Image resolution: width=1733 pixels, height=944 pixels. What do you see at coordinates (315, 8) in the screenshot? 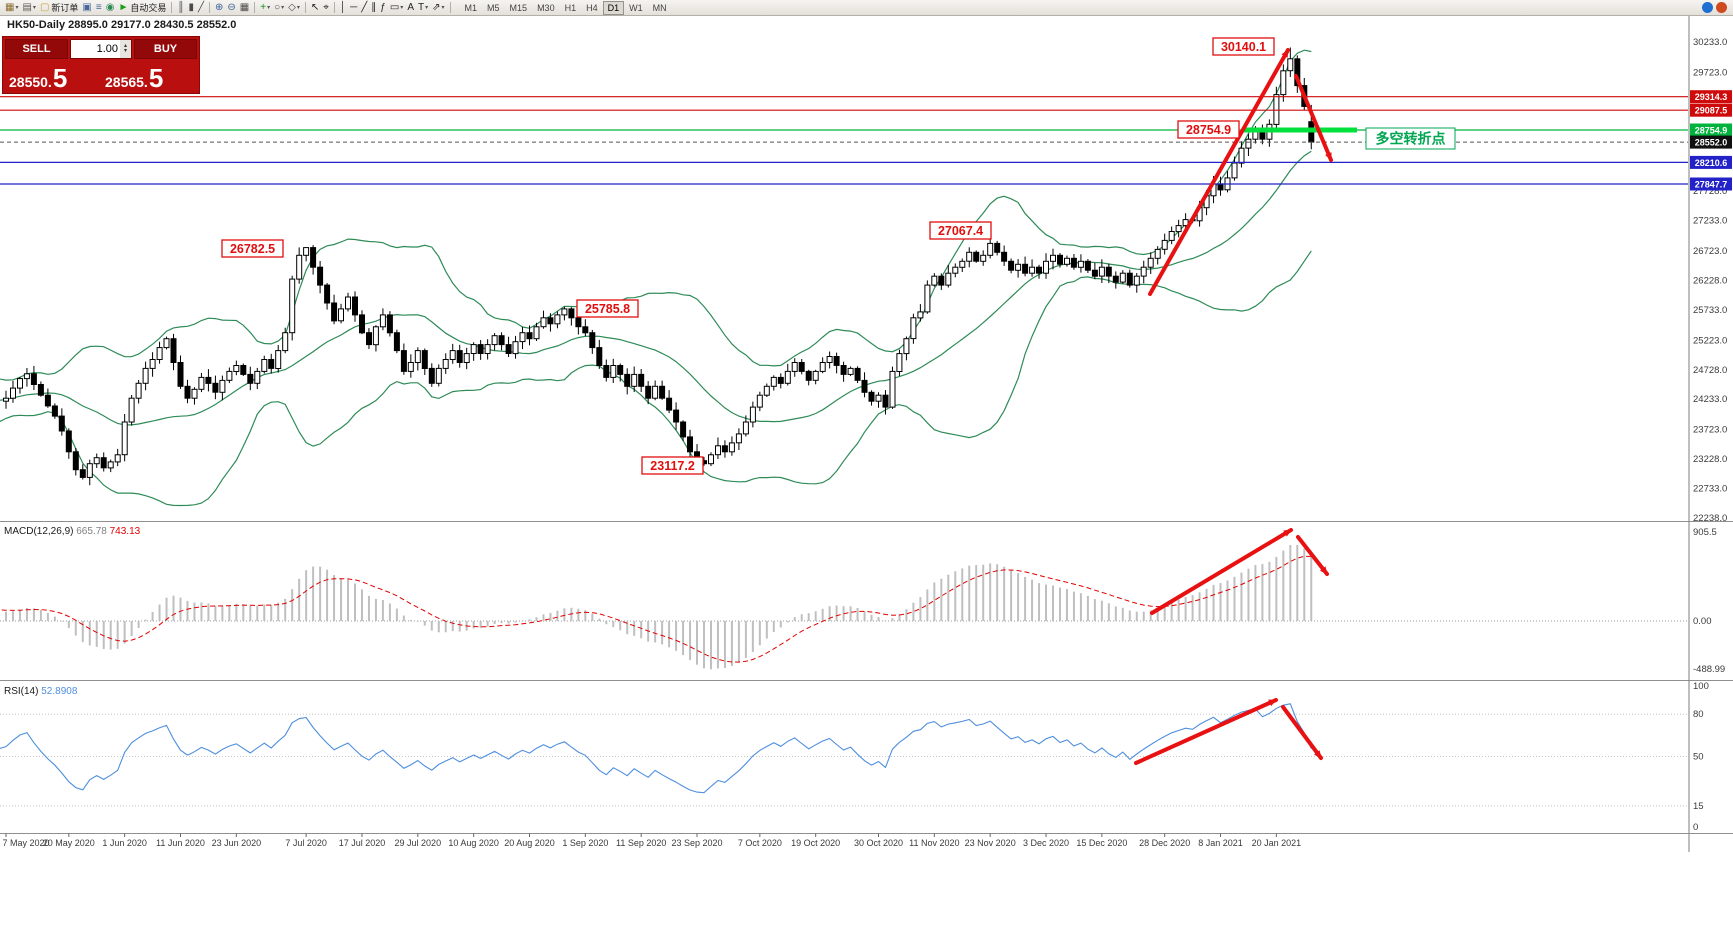
I see `cursor-icon: ↖` at bounding box center [315, 8].